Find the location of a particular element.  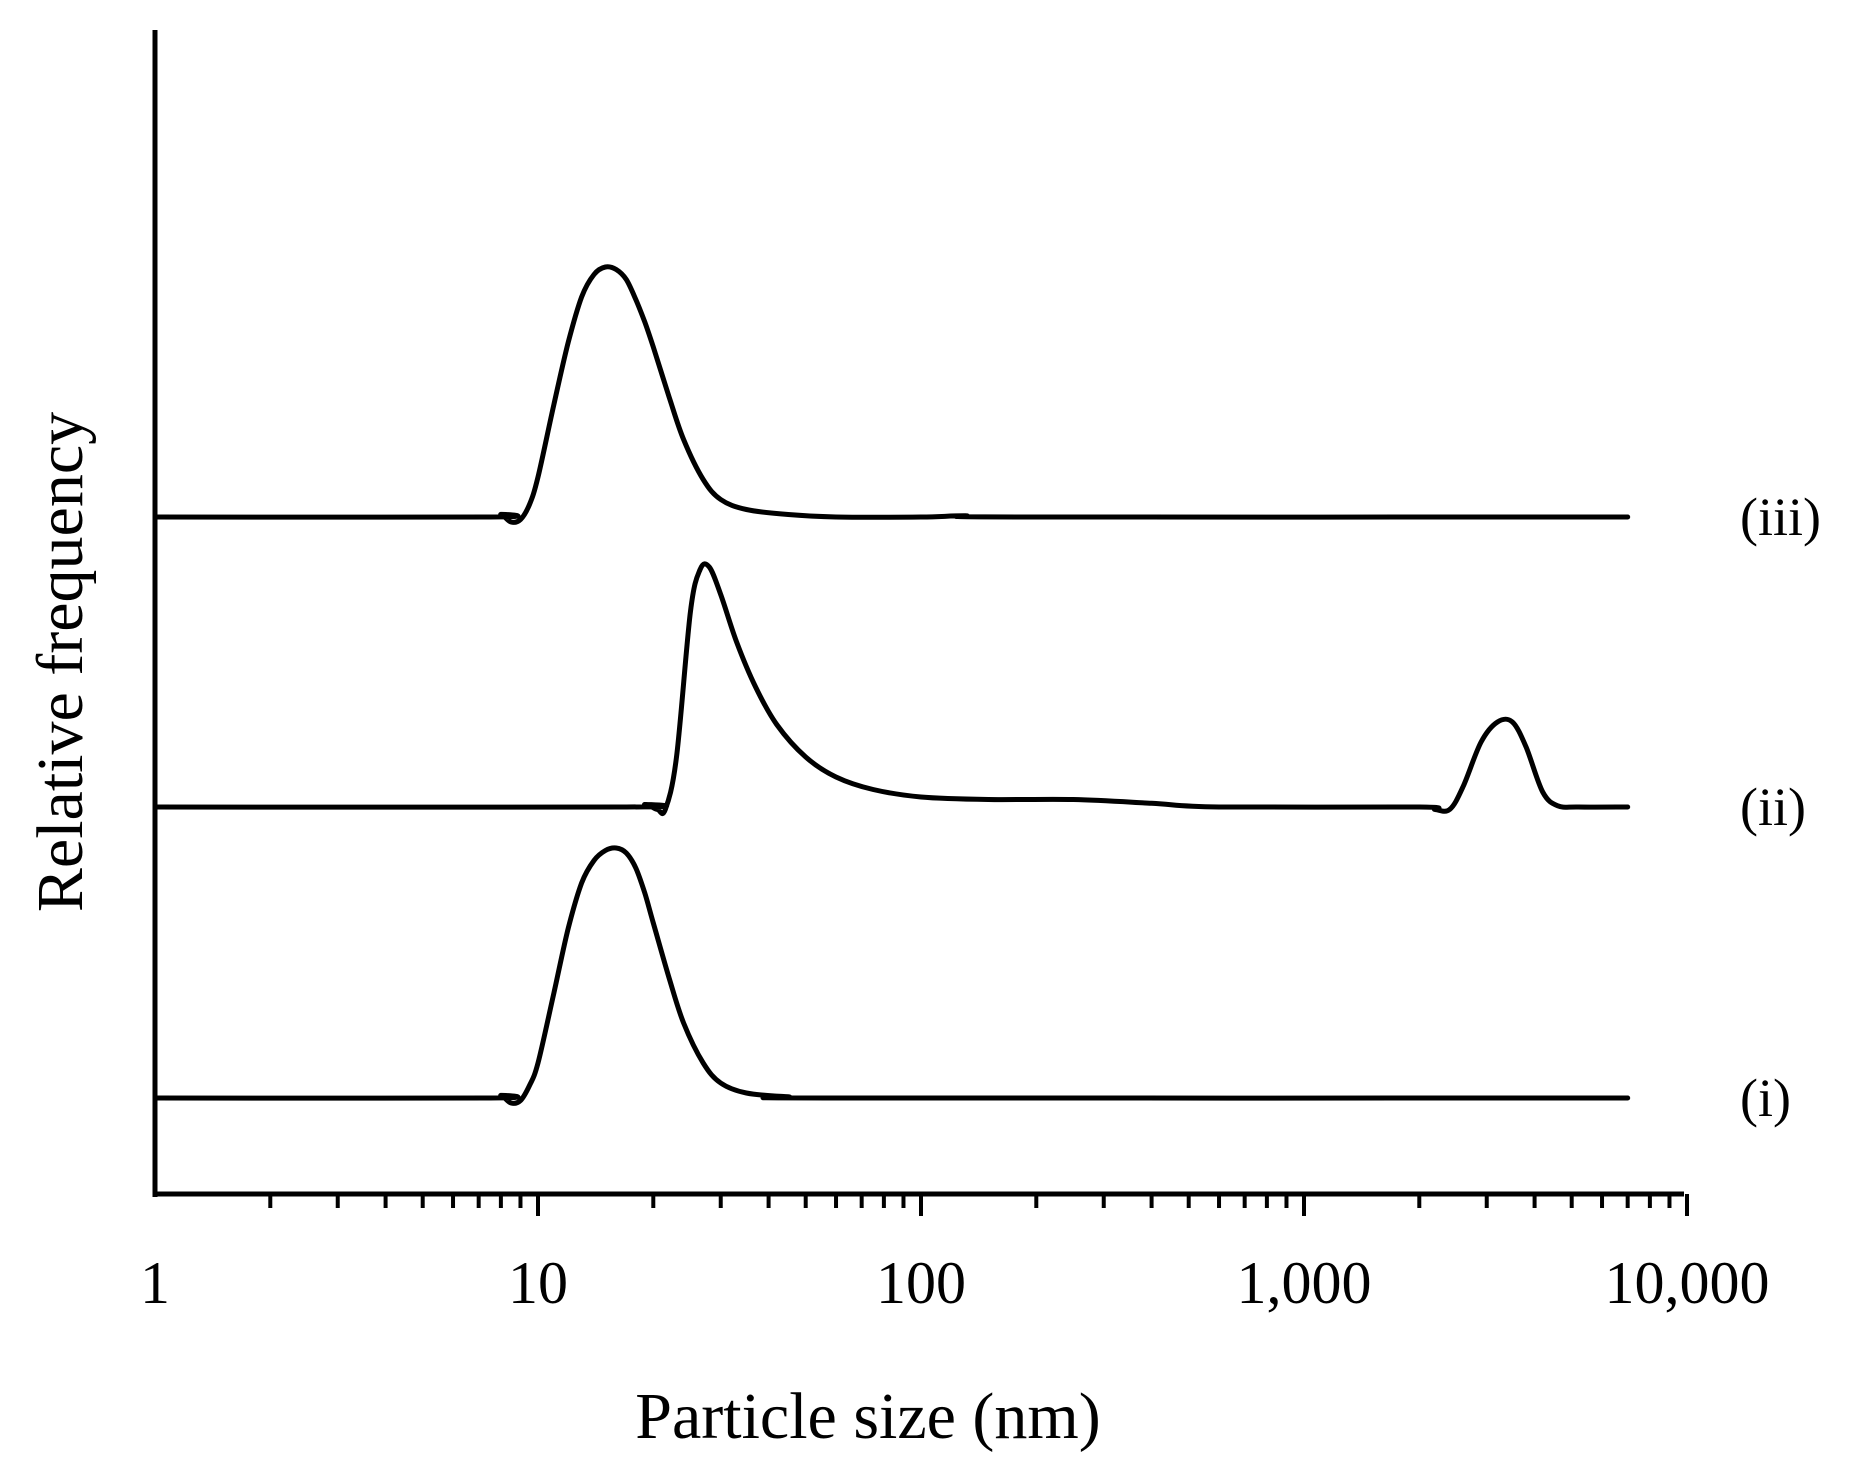

series-label: (i) is located at coordinates (1765, 1098).